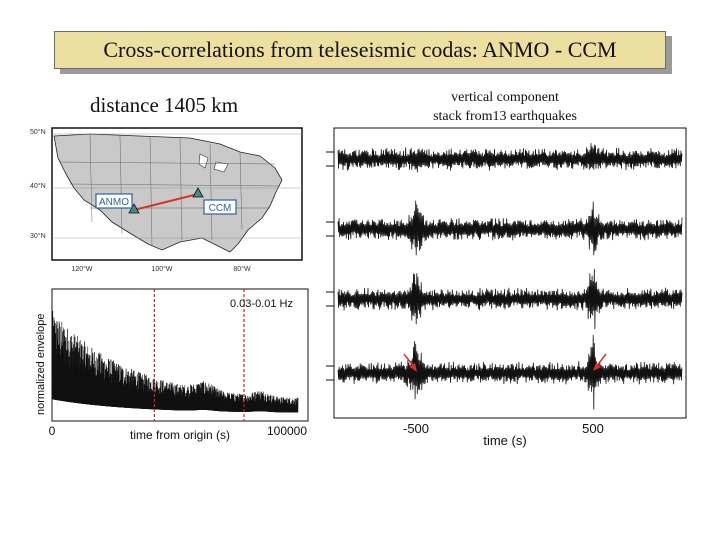 The image size is (720, 540). I want to click on arrow-right, so click(600, 362).